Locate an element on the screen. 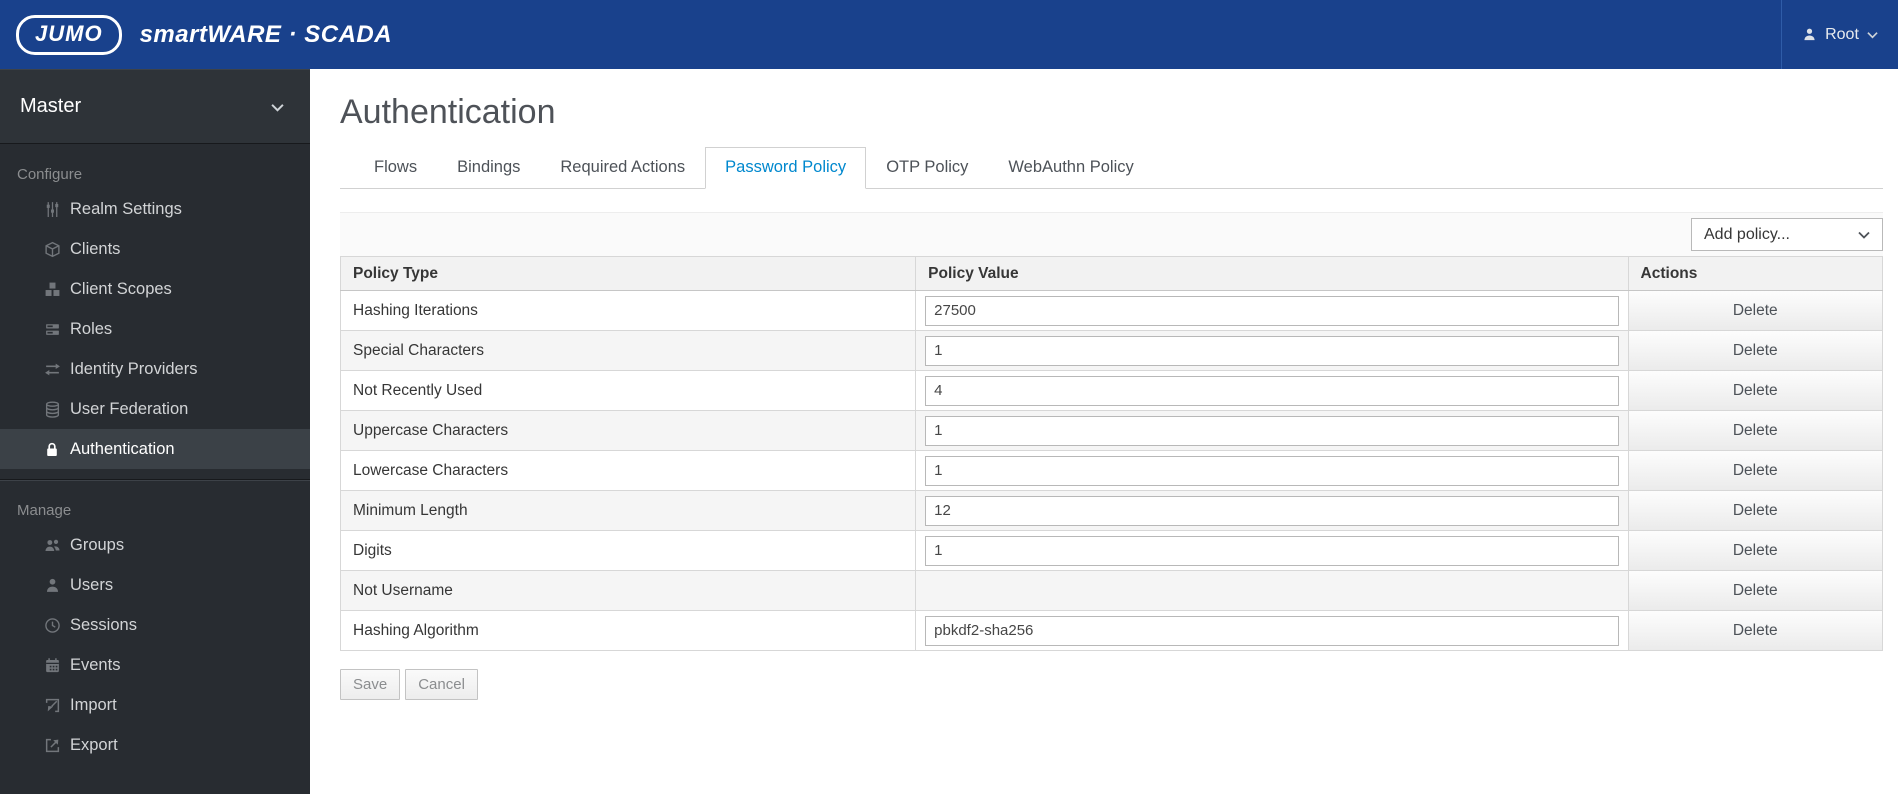 The height and width of the screenshot is (794, 1898). product-name: smartWARE · SCADA is located at coordinates (266, 34).